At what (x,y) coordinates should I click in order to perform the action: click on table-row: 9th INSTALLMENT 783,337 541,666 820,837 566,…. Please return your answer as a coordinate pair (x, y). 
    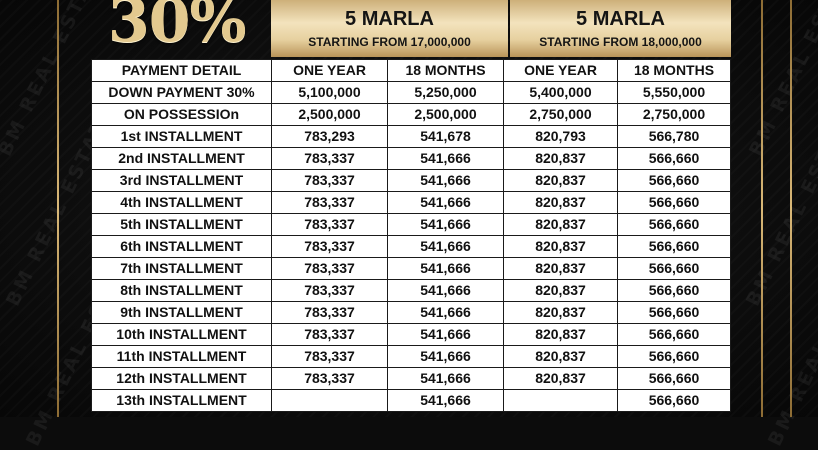
    Looking at the image, I should click on (411, 312).